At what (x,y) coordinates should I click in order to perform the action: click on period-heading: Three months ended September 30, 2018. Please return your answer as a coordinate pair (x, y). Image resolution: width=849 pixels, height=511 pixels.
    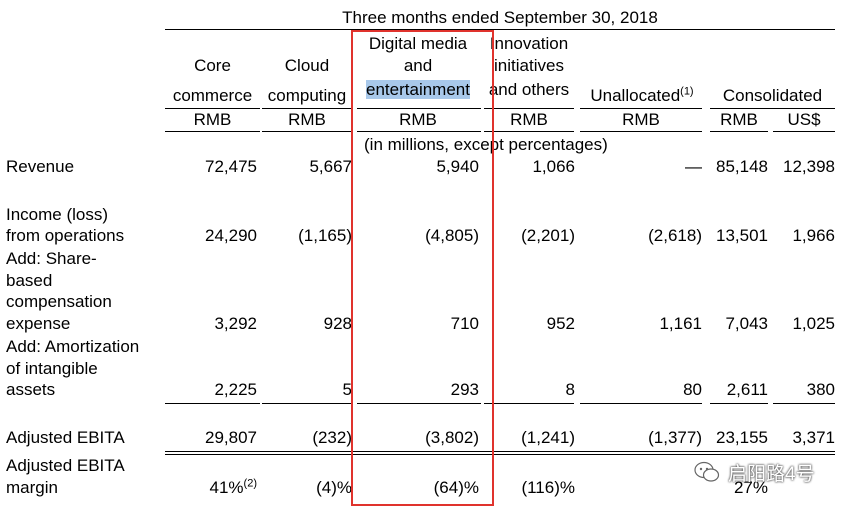
    Looking at the image, I should click on (500, 17).